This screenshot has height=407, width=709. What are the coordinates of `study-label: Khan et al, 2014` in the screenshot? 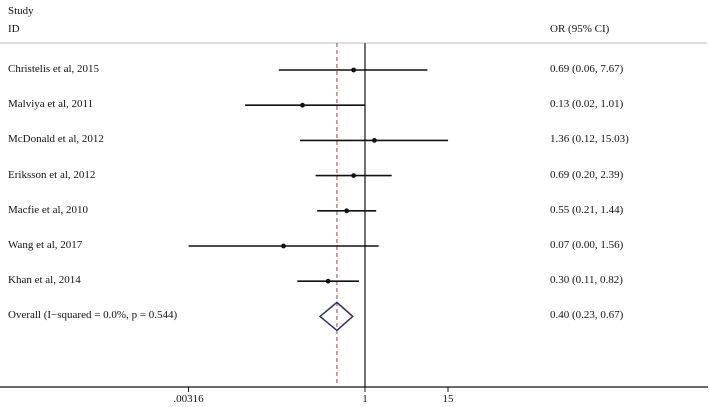 It's located at (44, 280).